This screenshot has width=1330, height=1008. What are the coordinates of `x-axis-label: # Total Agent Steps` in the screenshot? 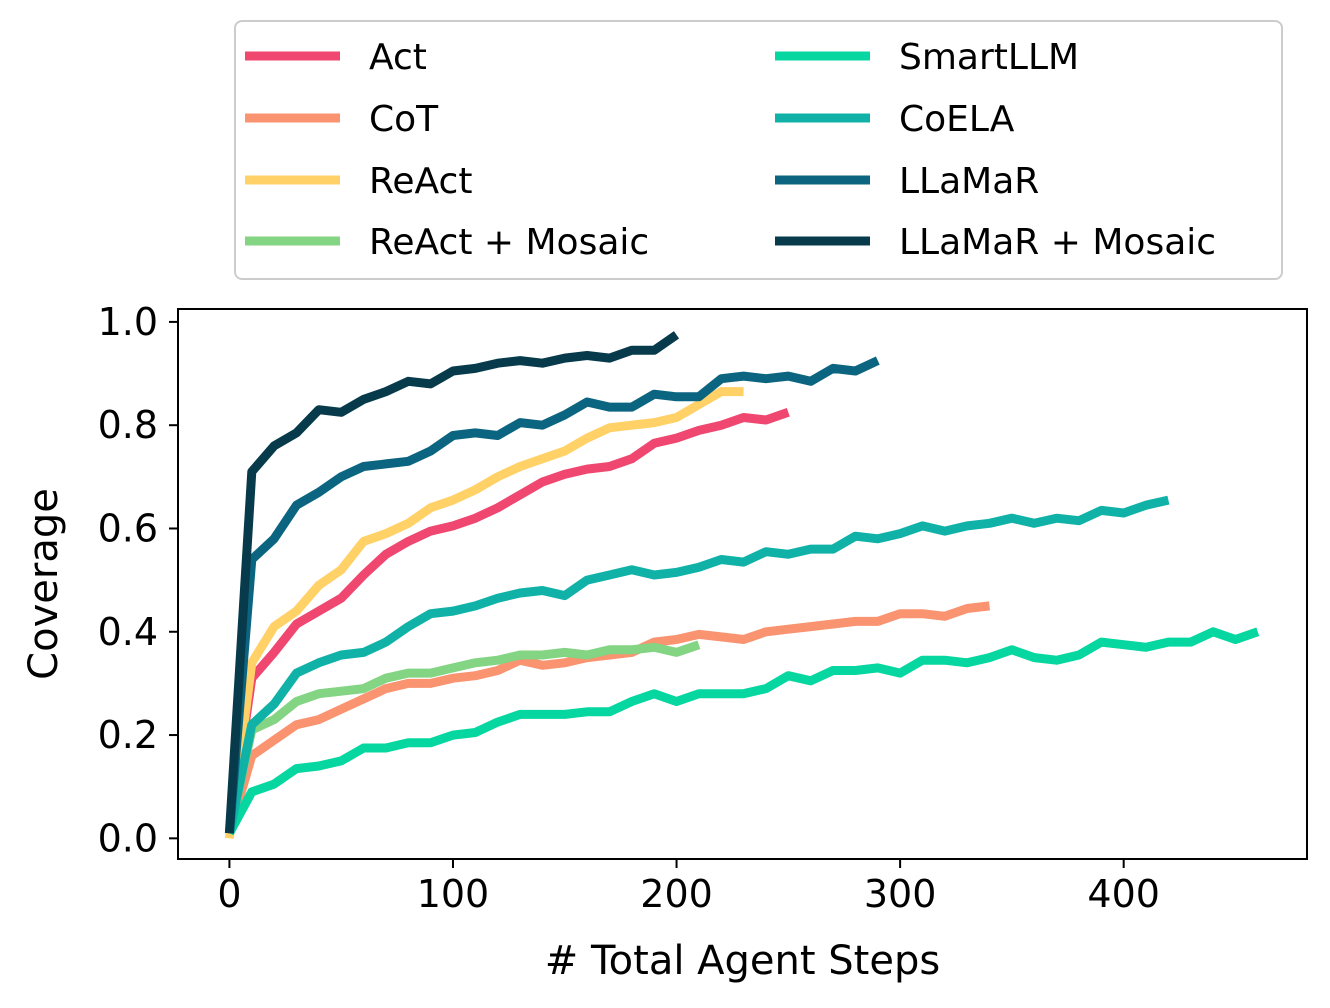 It's located at (742, 961).